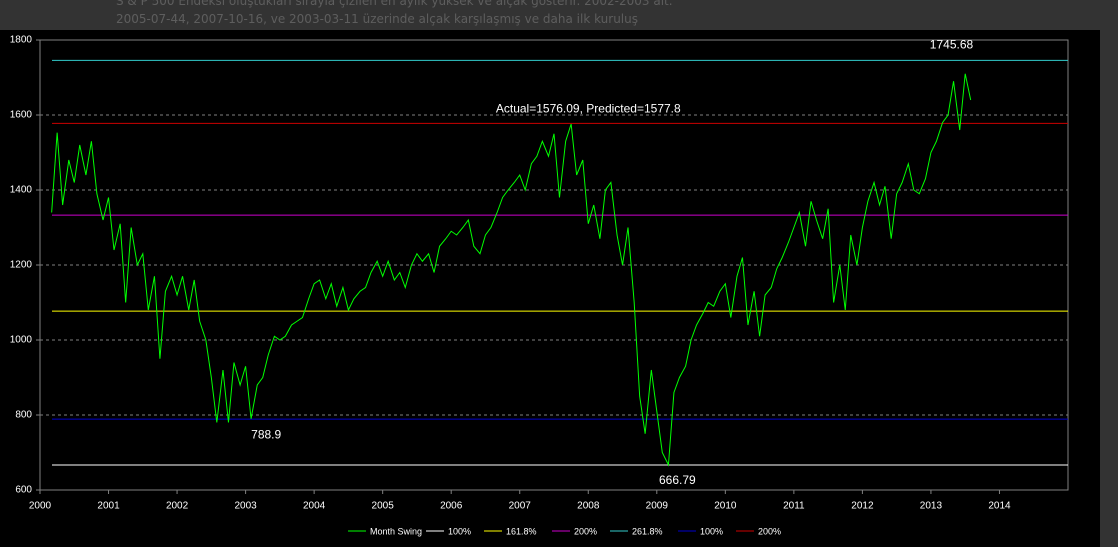  What do you see at coordinates (40, 506) in the screenshot?
I see `x-tick-label: 2000` at bounding box center [40, 506].